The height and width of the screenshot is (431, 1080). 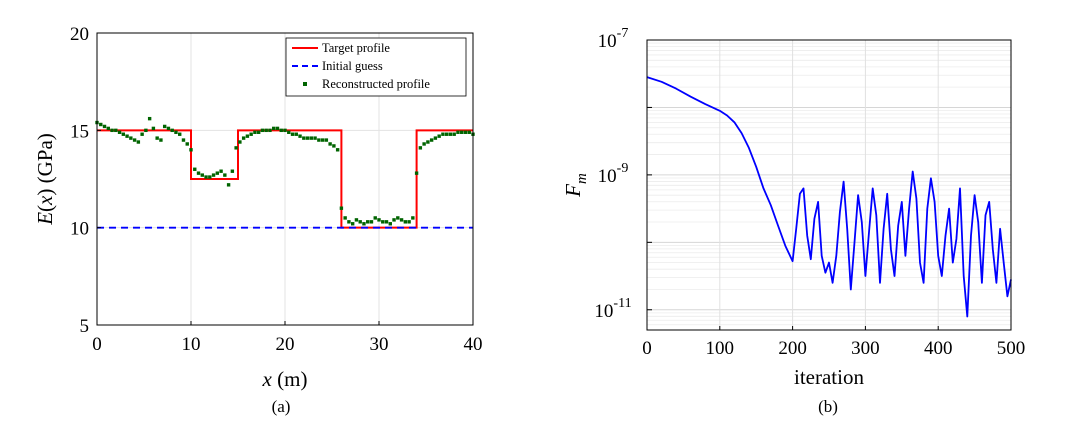 I want to click on chart-b-y-tick-label: 10⁻⁹, so click(x=613, y=174).